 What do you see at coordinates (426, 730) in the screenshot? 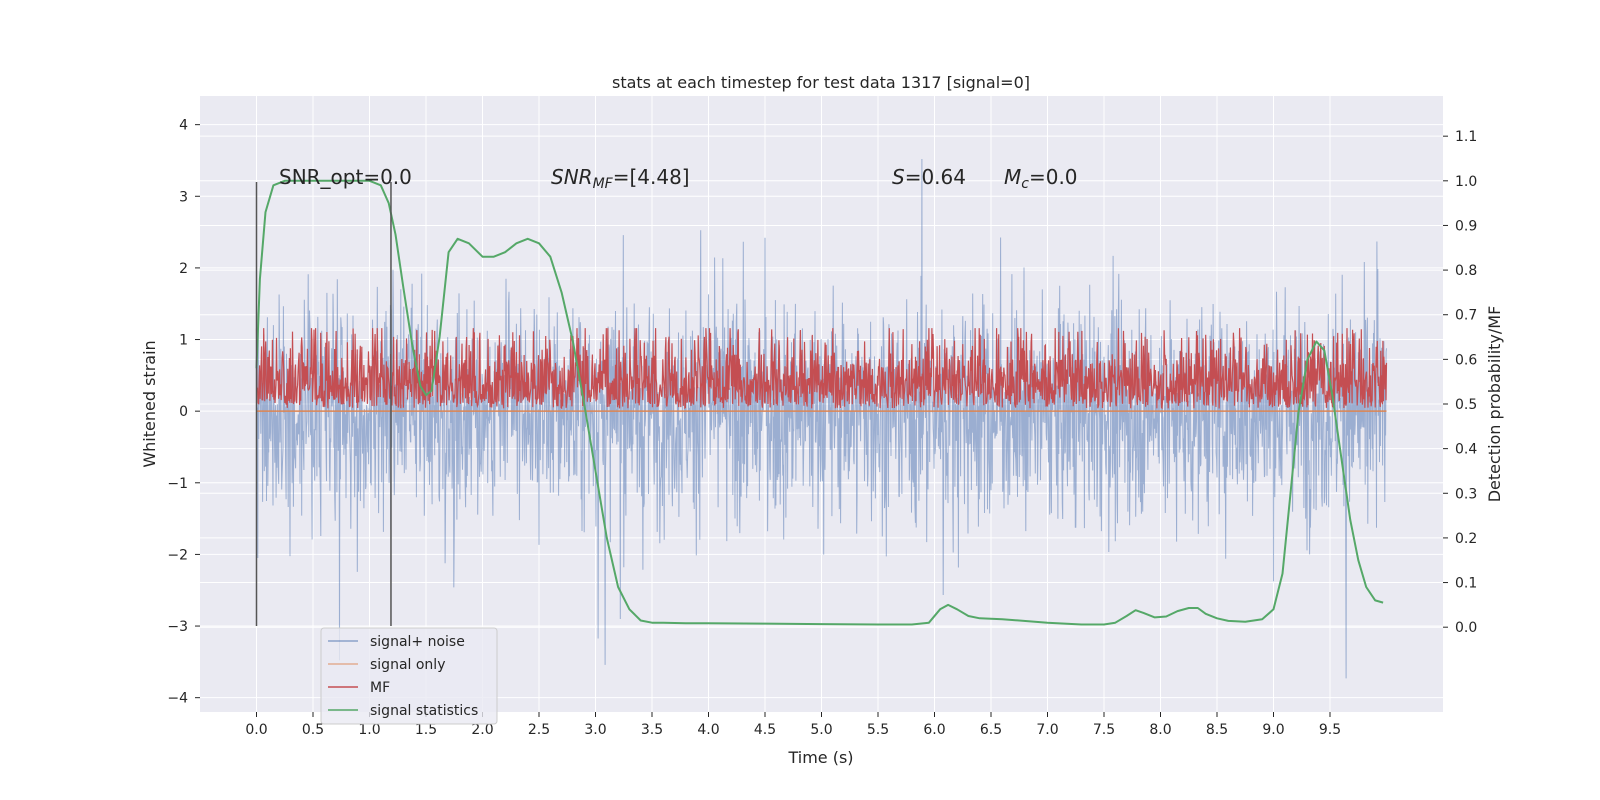
I see `x-tick-label: 1.5` at bounding box center [426, 730].